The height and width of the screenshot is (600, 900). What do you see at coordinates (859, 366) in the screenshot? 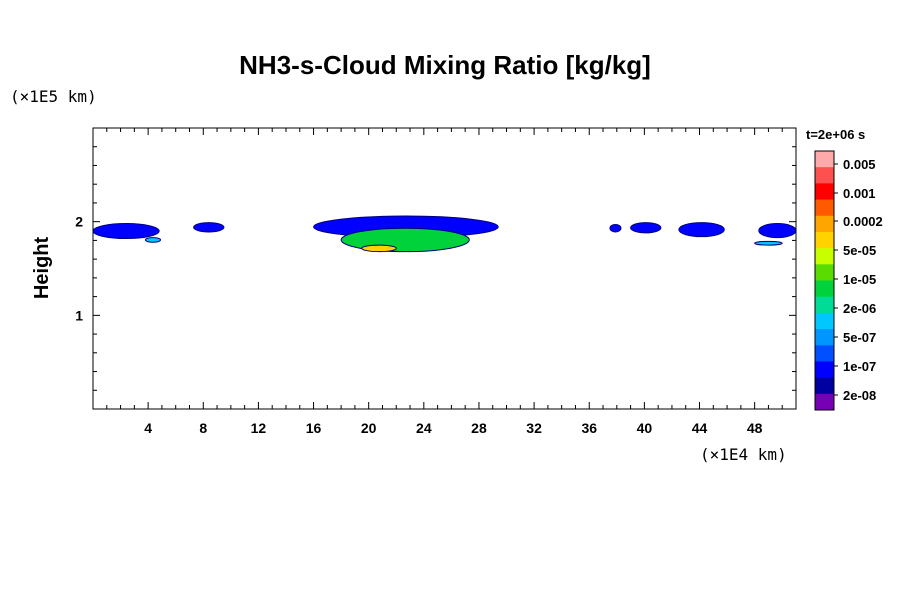
I see `colorbar-label: 1e-07` at bounding box center [859, 366].